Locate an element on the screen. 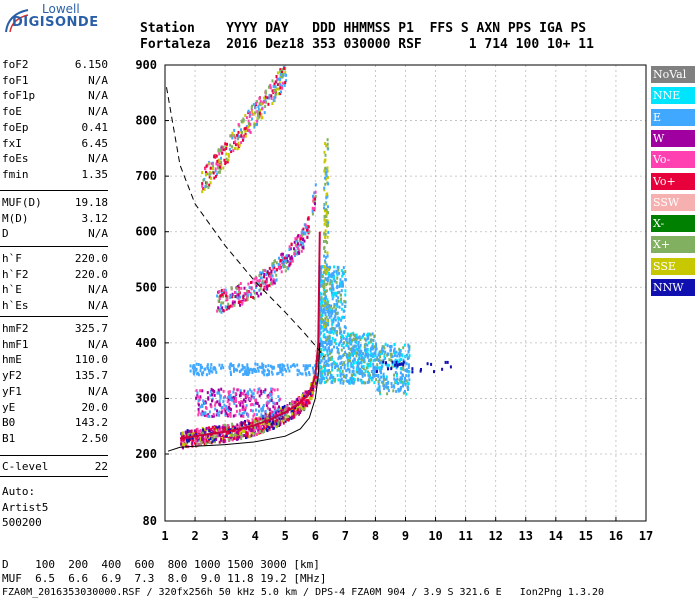 The width and height of the screenshot is (700, 600). y-tick-label: 500 is located at coordinates (146, 287).